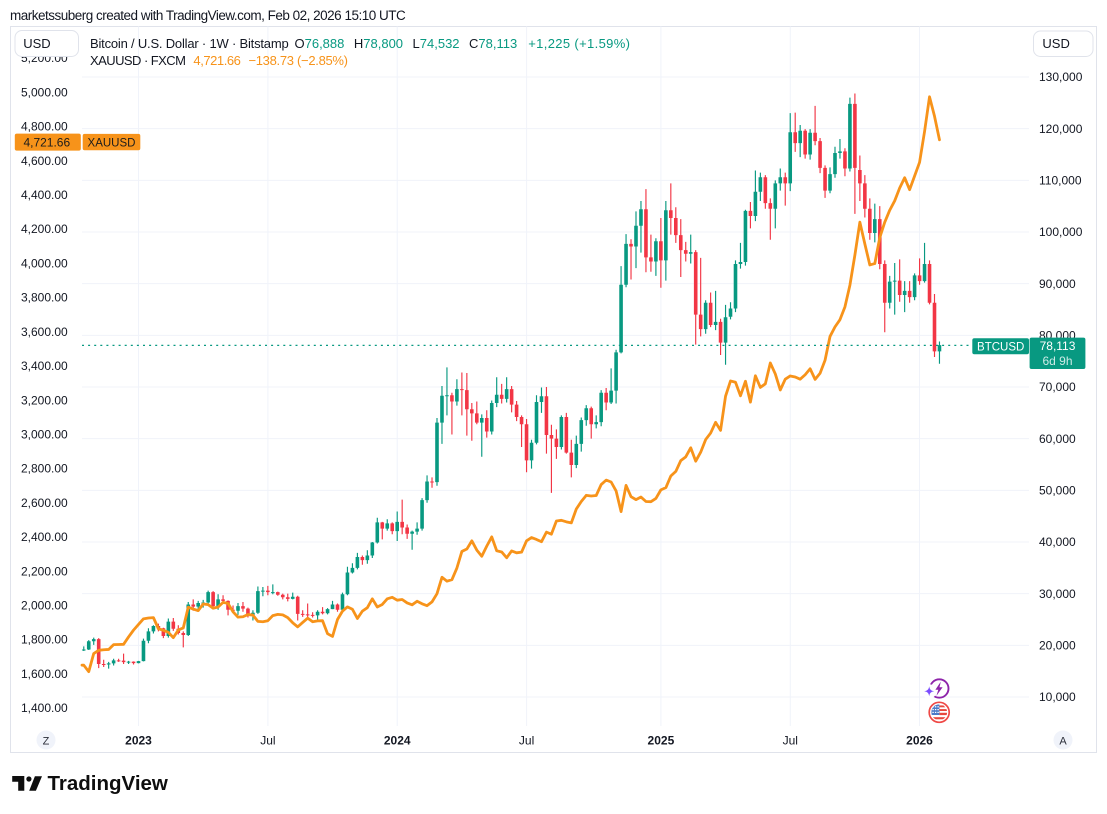  Describe the element at coordinates (1057, 542) in the screenshot. I see `svg-text: 40,000` at that location.